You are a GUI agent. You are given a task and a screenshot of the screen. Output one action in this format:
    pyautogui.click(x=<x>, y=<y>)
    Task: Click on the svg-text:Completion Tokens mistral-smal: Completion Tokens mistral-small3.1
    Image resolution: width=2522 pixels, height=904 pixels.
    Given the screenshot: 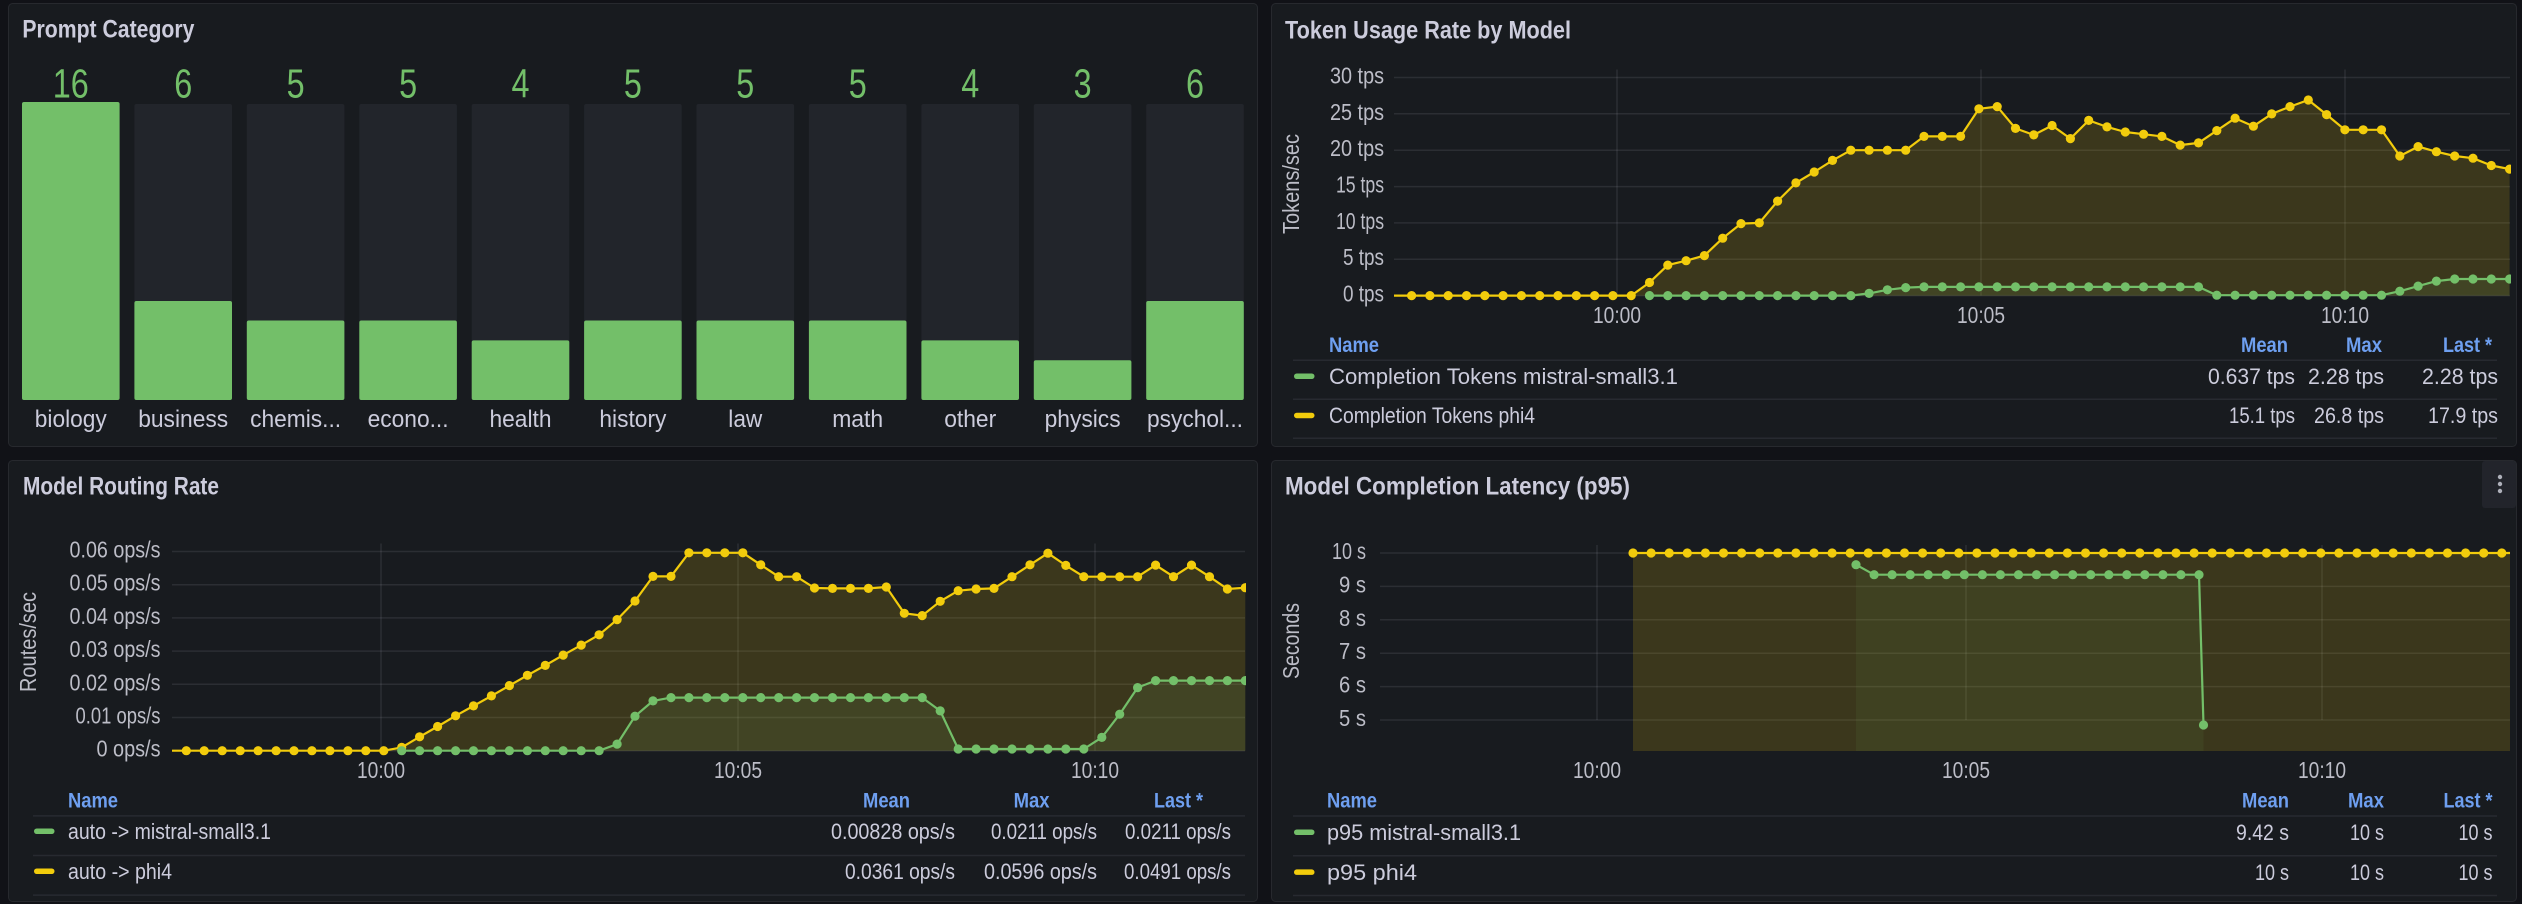 What is the action you would take?
    pyautogui.click(x=1503, y=376)
    